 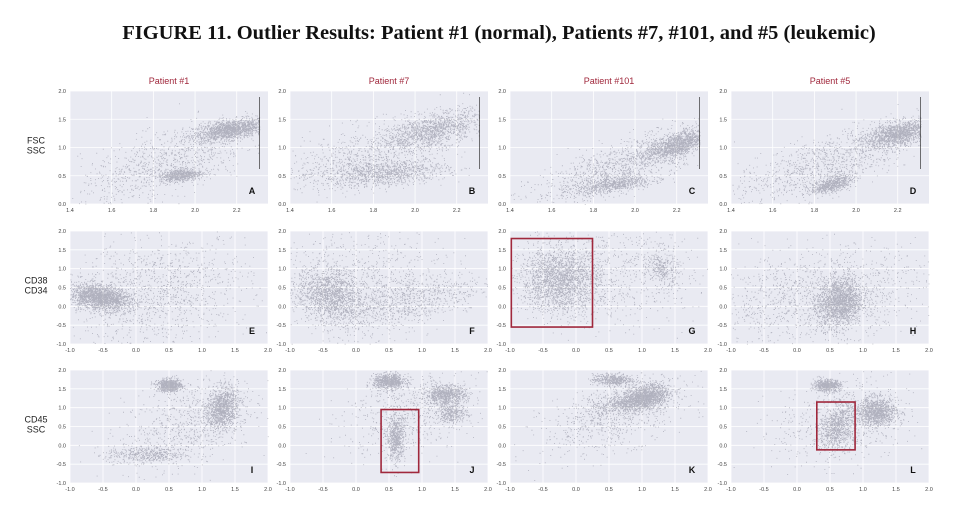 I want to click on panel-letter: J, so click(x=471, y=470).